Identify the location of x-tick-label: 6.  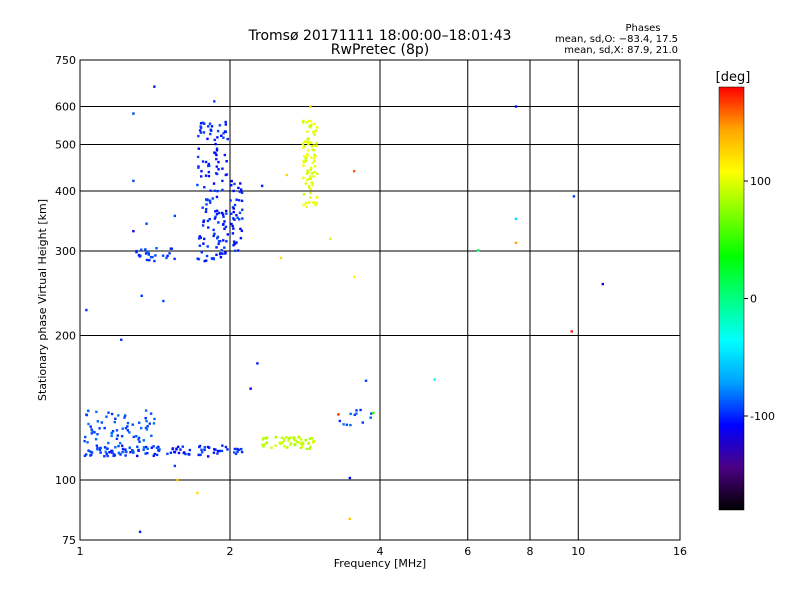
(467, 551).